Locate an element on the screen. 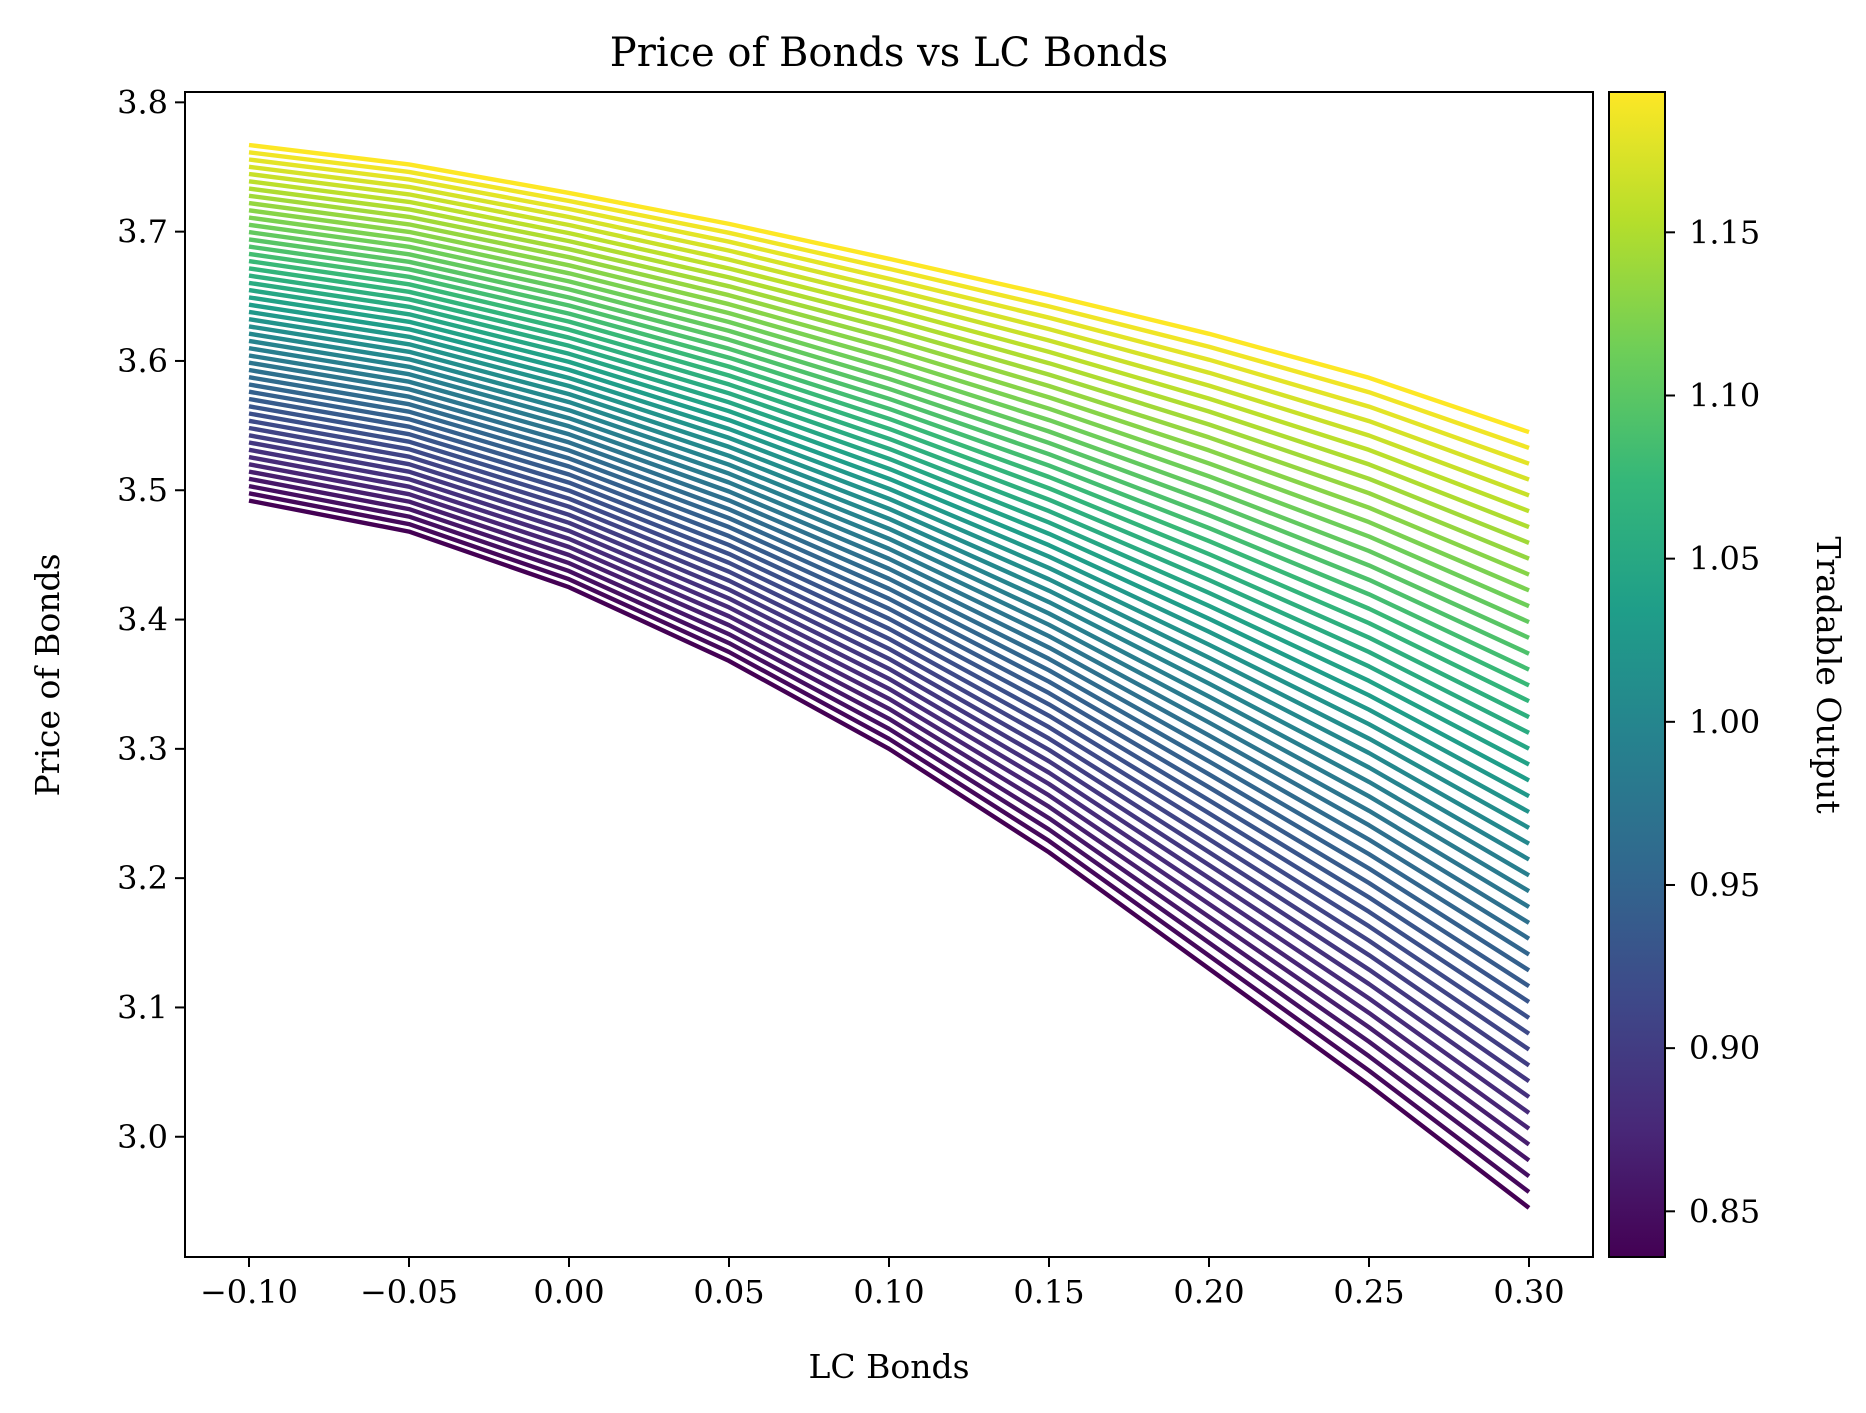 Image resolution: width=1866 pixels, height=1413 pixels. colorbar-tick-label: 0.95 is located at coordinates (1724, 885).